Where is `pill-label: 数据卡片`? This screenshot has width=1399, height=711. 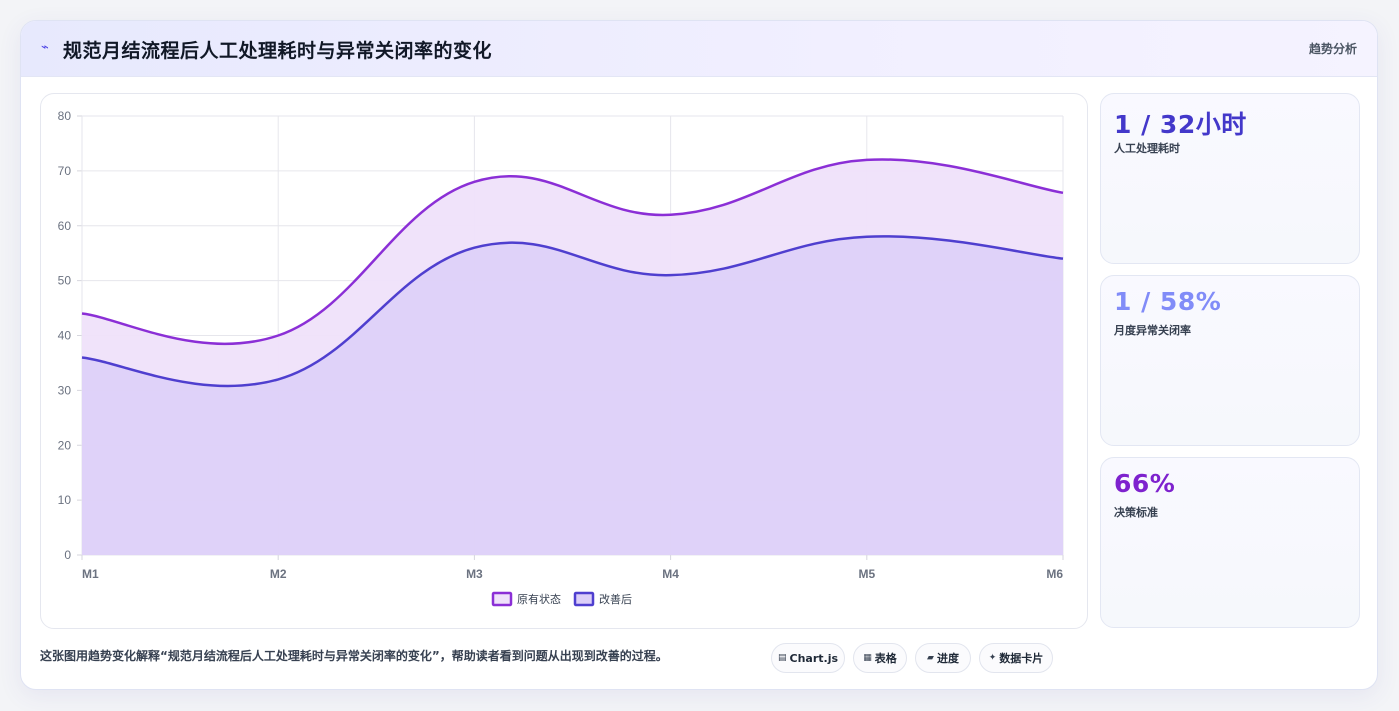
pill-label: 数据卡片 is located at coordinates (1021, 658).